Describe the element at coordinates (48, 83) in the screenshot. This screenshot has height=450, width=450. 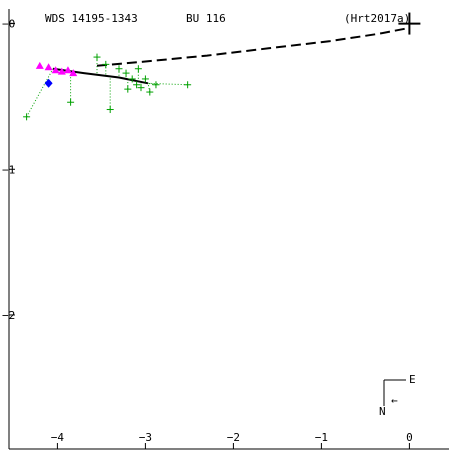
I see `predicted-point` at that location.